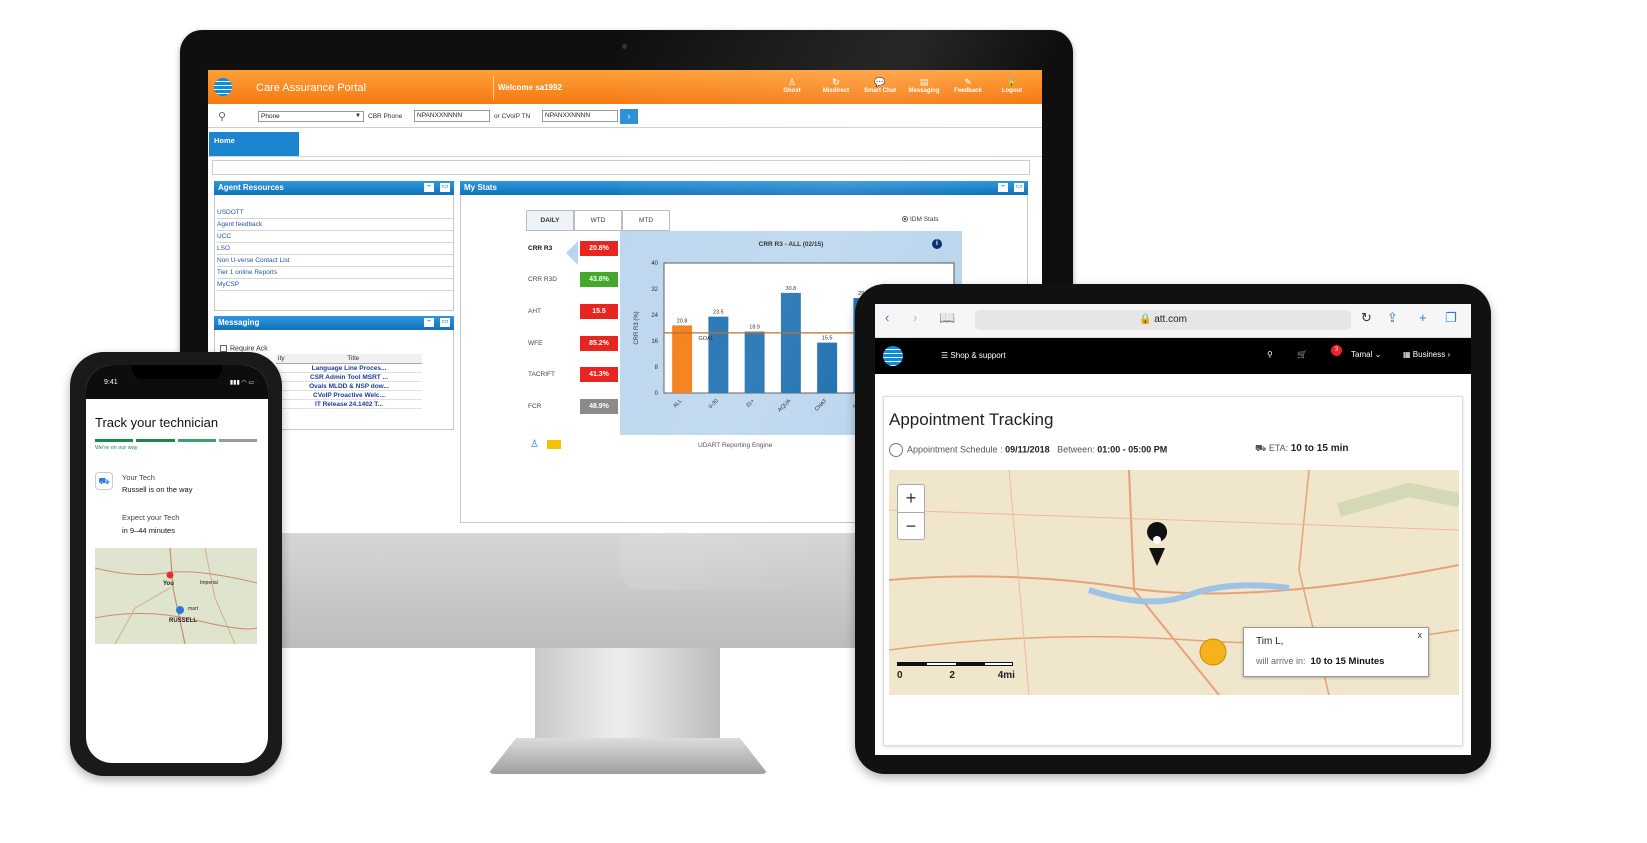 The width and height of the screenshot is (1647, 843). Describe the element at coordinates (915, 317) in the screenshot. I see `forward-icon: ›` at that location.